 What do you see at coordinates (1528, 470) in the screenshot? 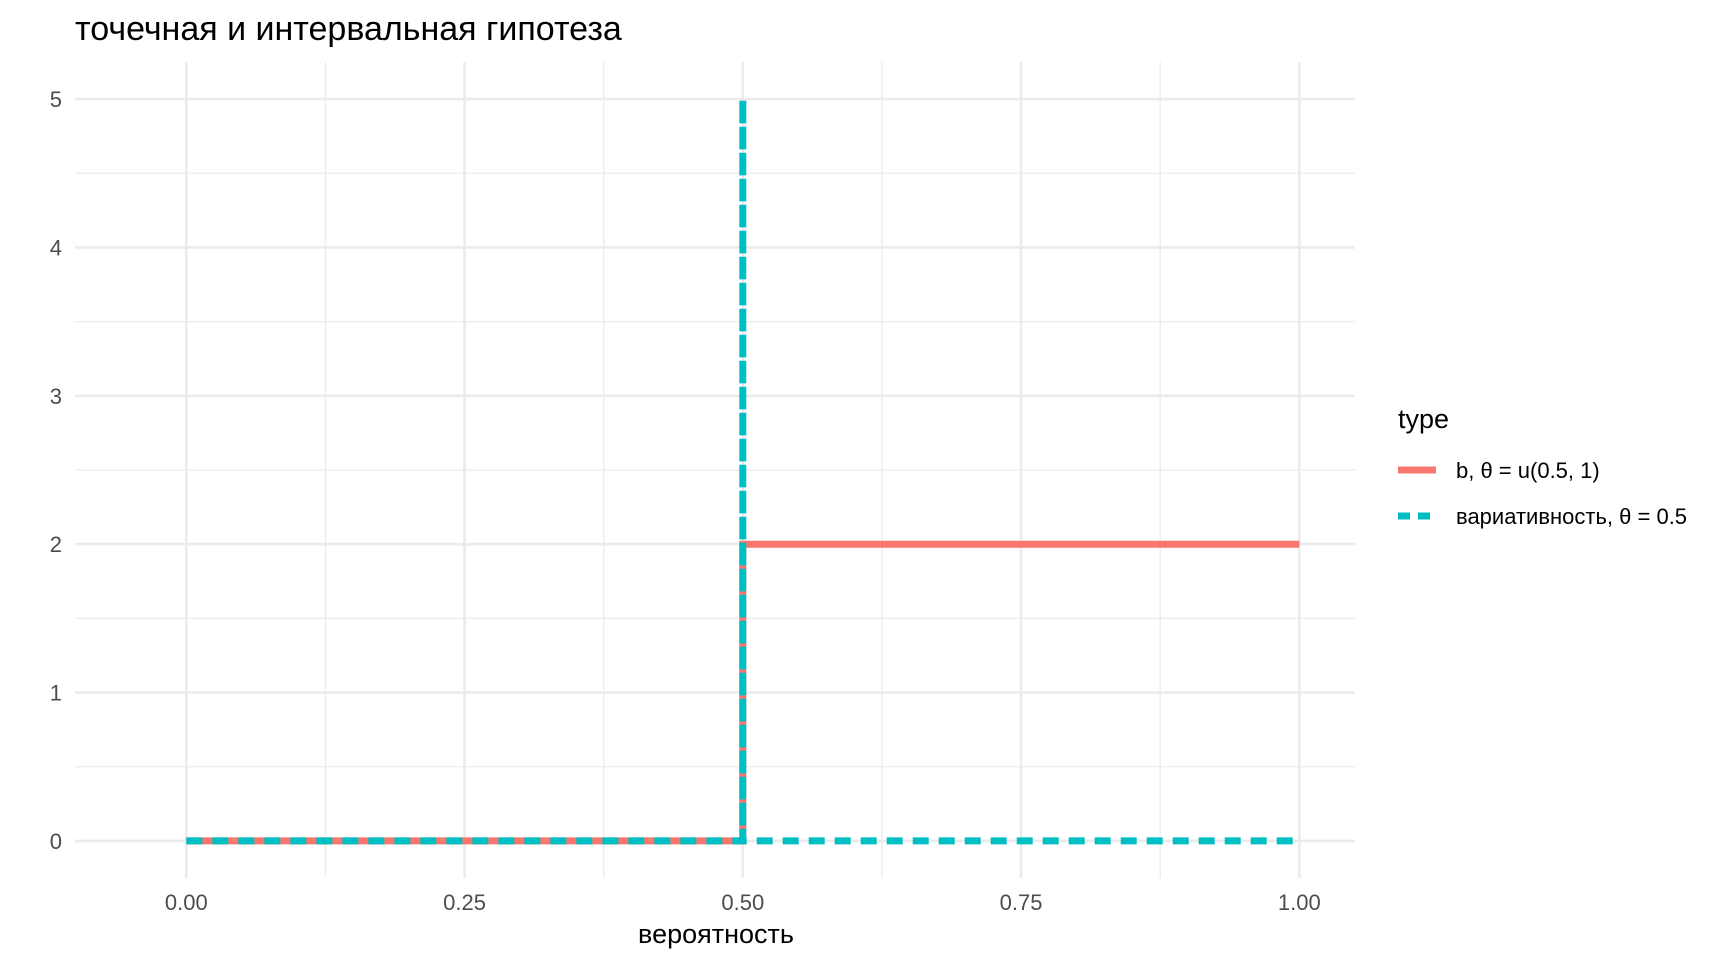
I see `legend-label-1: b, θ = u(0.5, 1)` at bounding box center [1528, 470].